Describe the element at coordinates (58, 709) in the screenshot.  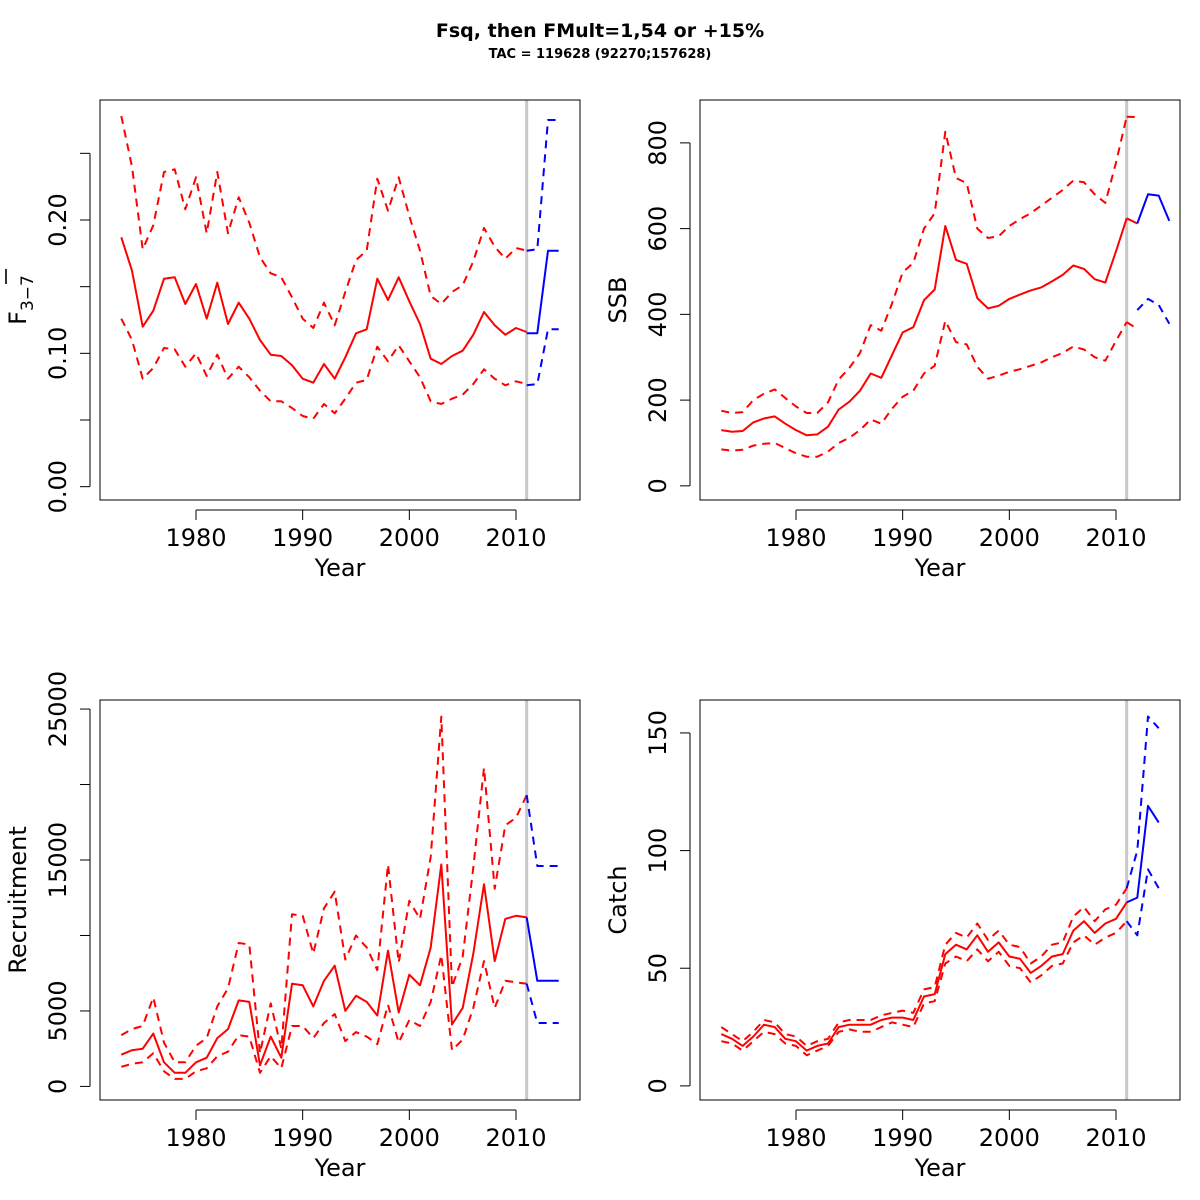
I see `recruitment-y-tick-label: 25000` at that location.